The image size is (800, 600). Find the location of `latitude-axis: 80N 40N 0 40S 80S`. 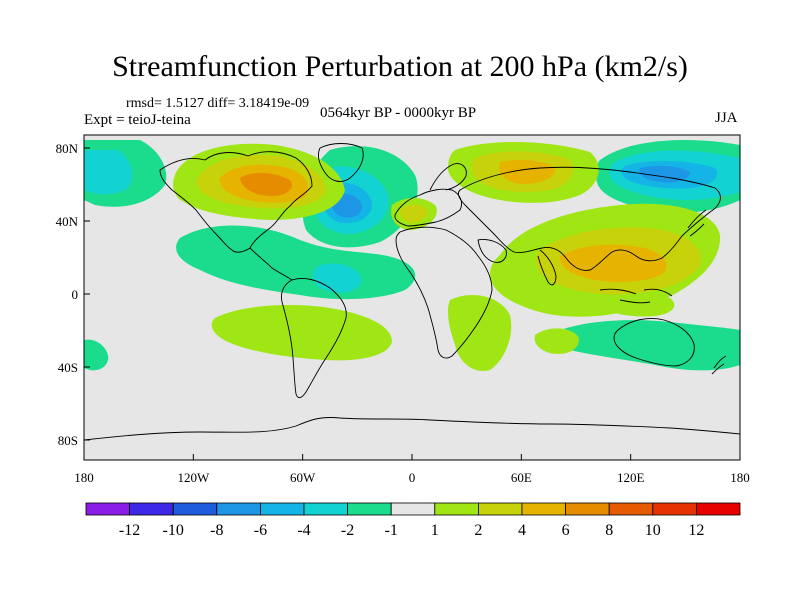

latitude-axis: 80N 40N 0 40S 80S is located at coordinates (73, 294).